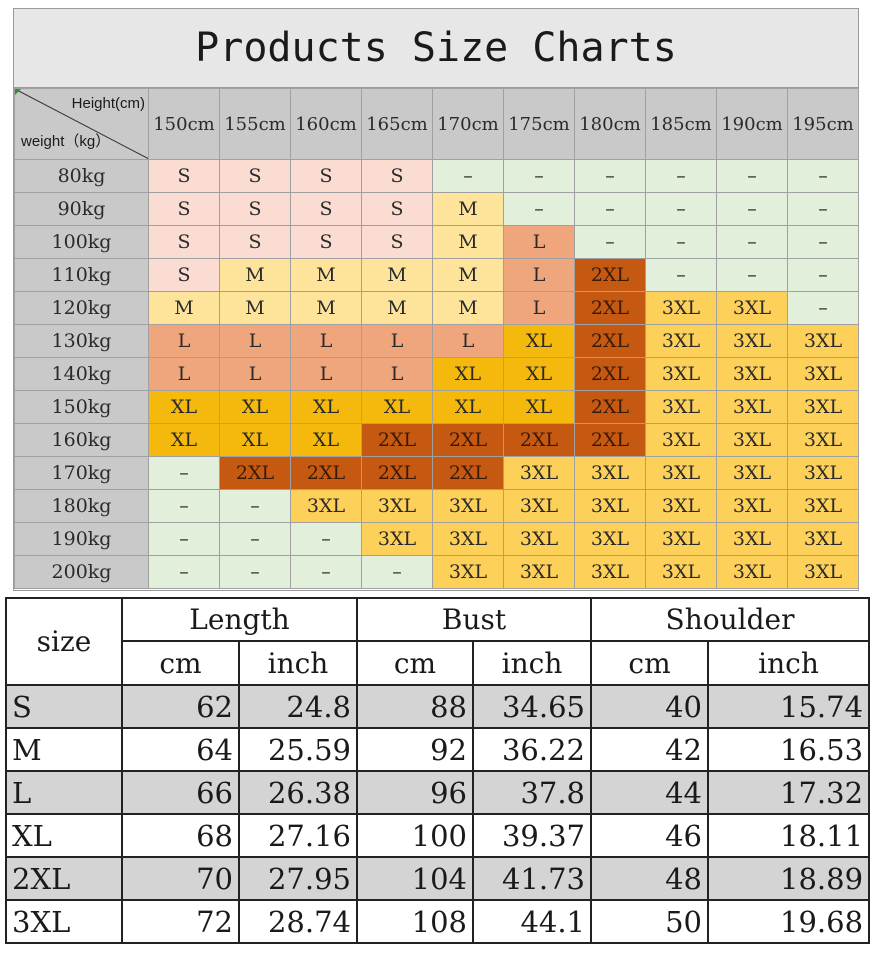 The height and width of the screenshot is (963, 872). I want to click on weight-label: 200kg, so click(81, 572).